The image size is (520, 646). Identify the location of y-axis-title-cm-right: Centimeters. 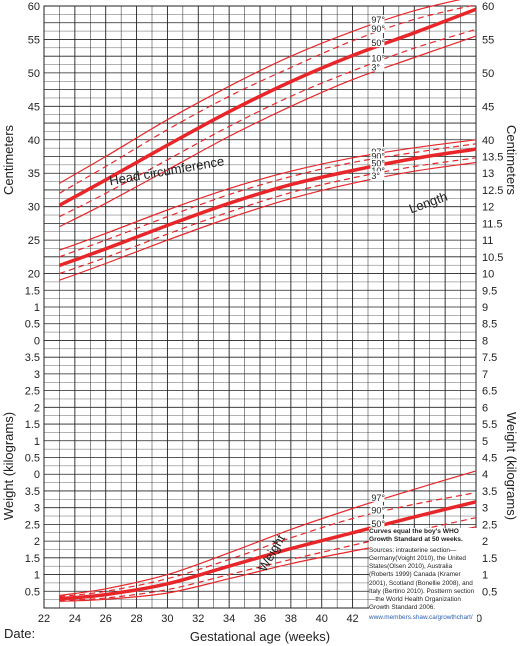
(511, 160).